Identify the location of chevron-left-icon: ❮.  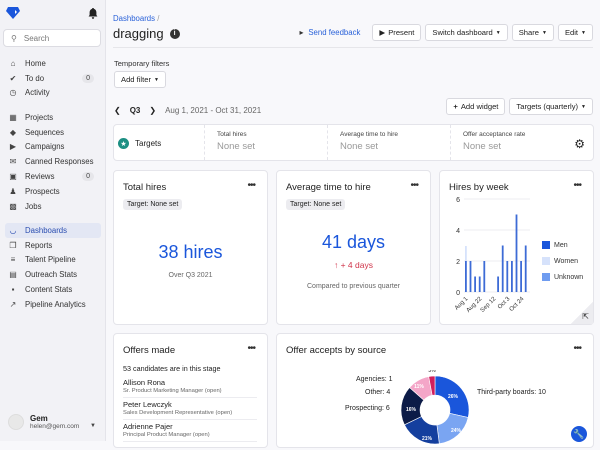
(117, 110).